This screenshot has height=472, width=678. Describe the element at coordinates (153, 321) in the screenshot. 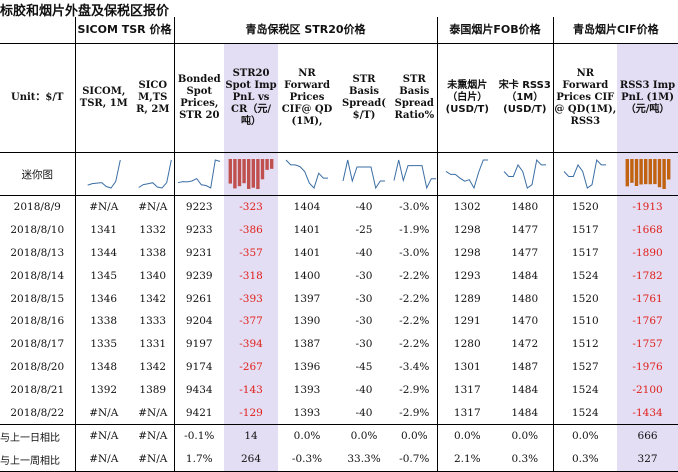

I see `cell-c2: 1333` at that location.